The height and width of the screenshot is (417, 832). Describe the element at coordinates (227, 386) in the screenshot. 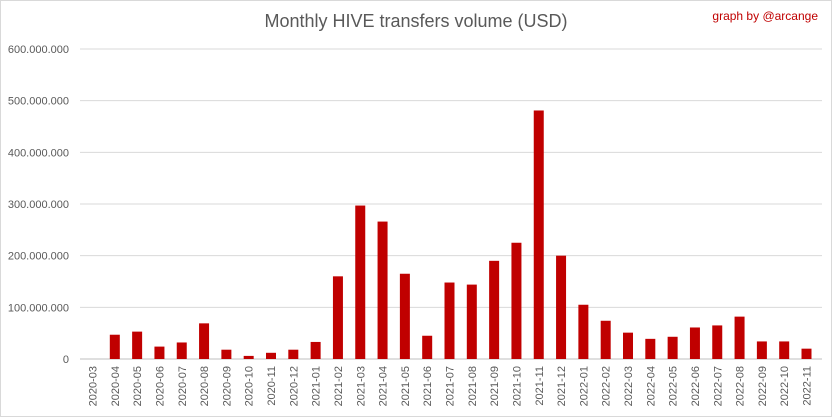

I see `x-tick-label: 2020-09` at that location.